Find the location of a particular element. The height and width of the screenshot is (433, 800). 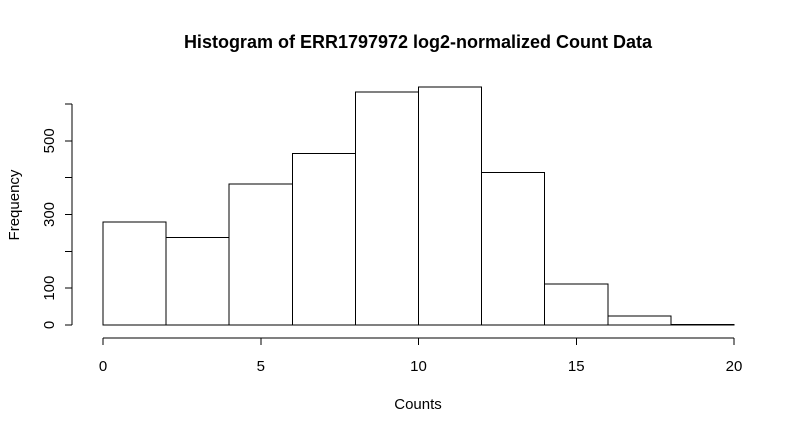

y-tick-label: 100 is located at coordinates (49, 288).